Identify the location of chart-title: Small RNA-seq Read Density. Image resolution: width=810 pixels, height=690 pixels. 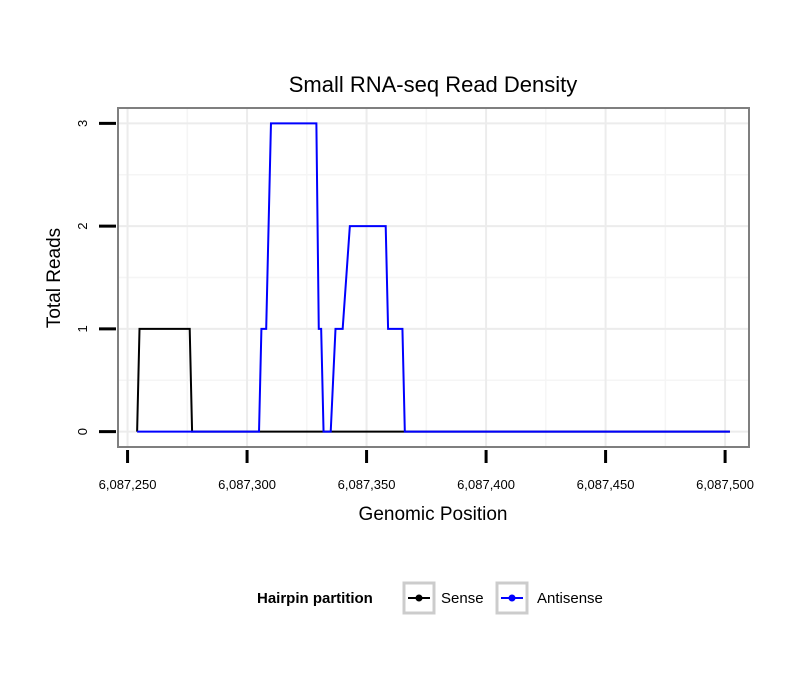
(433, 84).